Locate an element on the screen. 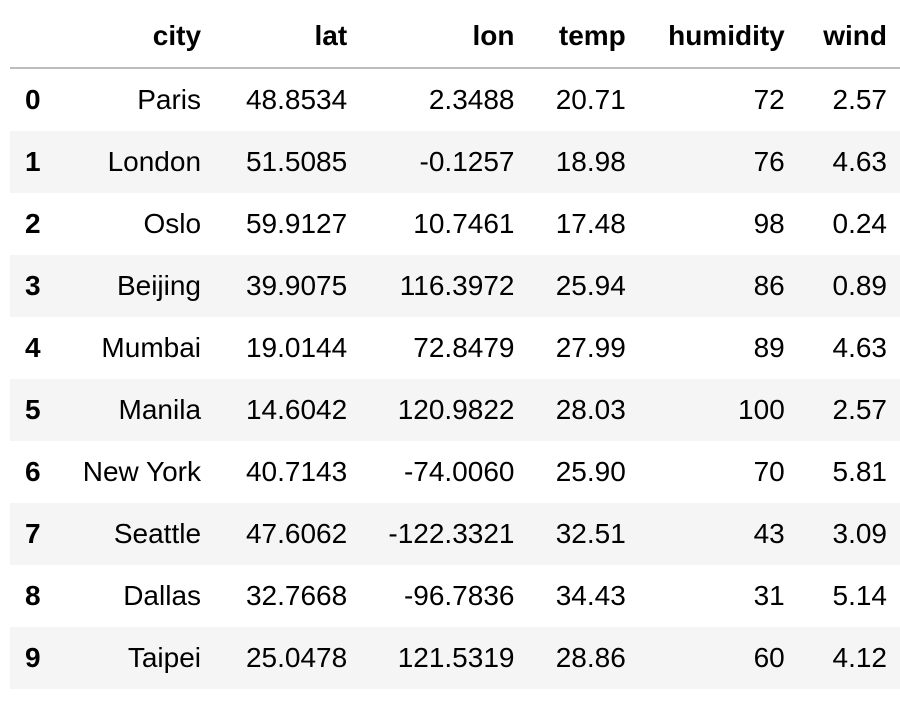  row-index: 4 is located at coordinates (33, 347).